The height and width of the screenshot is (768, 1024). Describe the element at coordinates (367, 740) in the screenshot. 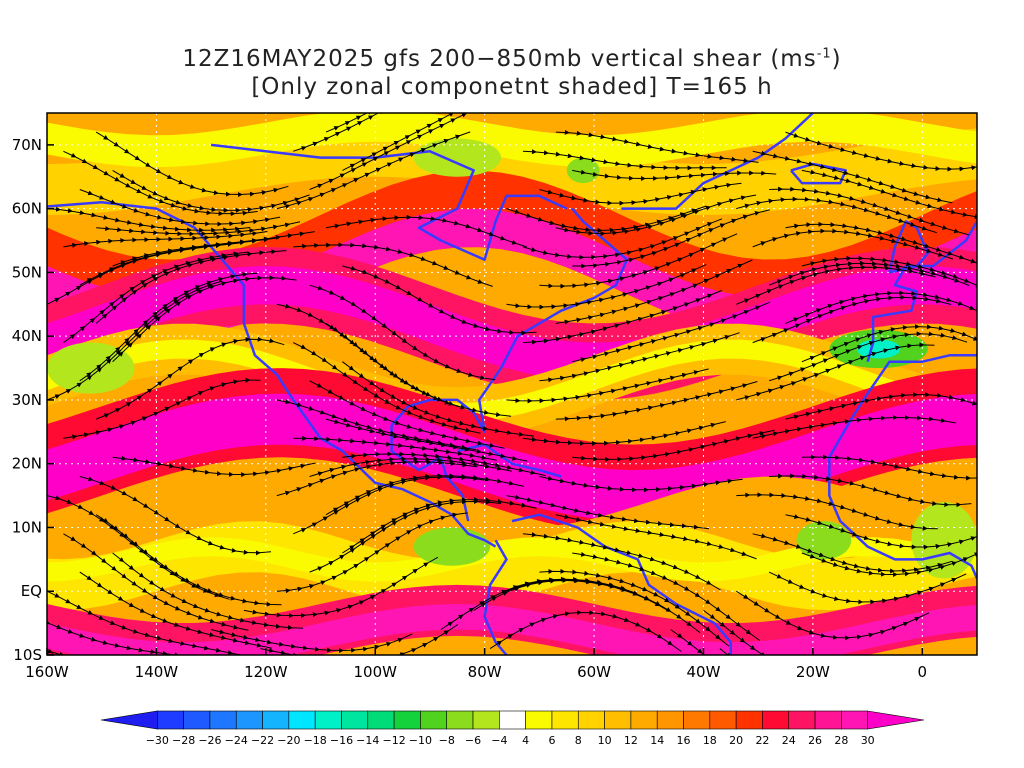

I see `colorbar-label-8: −14` at that location.